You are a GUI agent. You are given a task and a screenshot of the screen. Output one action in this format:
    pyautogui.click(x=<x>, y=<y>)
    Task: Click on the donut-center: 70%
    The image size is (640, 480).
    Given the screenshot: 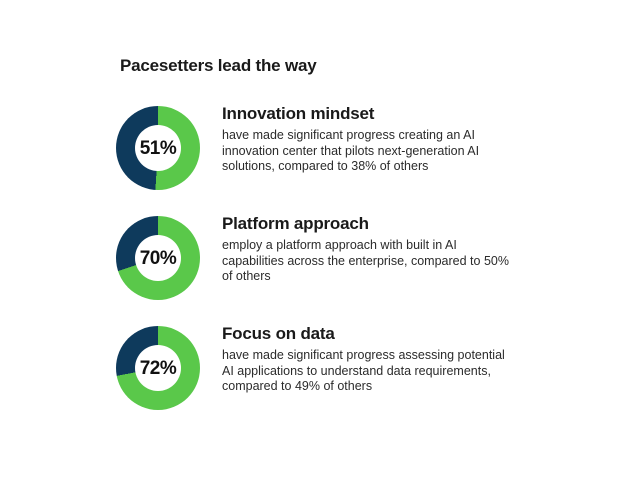 What is the action you would take?
    pyautogui.click(x=158, y=258)
    